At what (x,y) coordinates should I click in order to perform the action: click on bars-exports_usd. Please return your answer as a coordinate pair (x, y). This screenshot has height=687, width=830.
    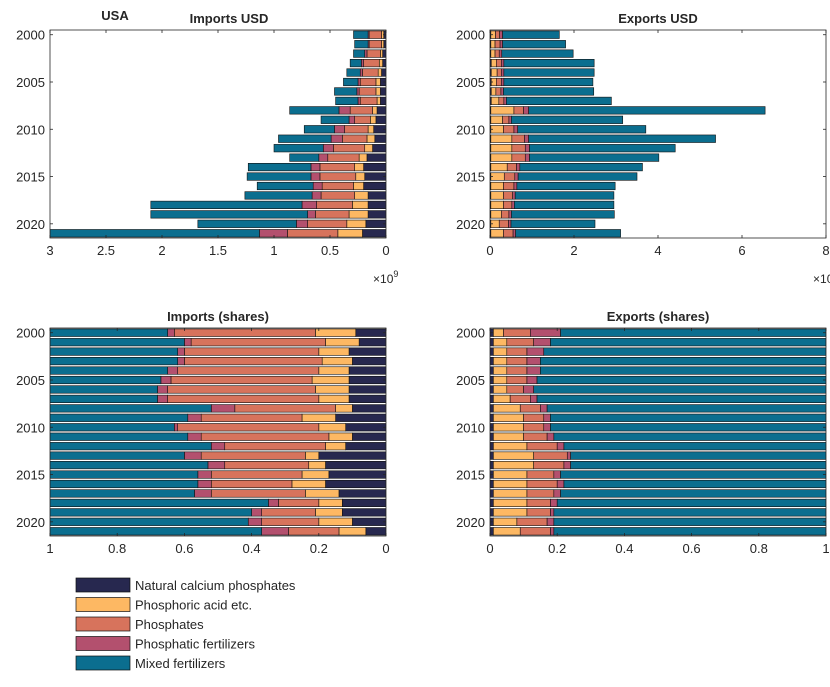
    Looking at the image, I should click on (628, 134).